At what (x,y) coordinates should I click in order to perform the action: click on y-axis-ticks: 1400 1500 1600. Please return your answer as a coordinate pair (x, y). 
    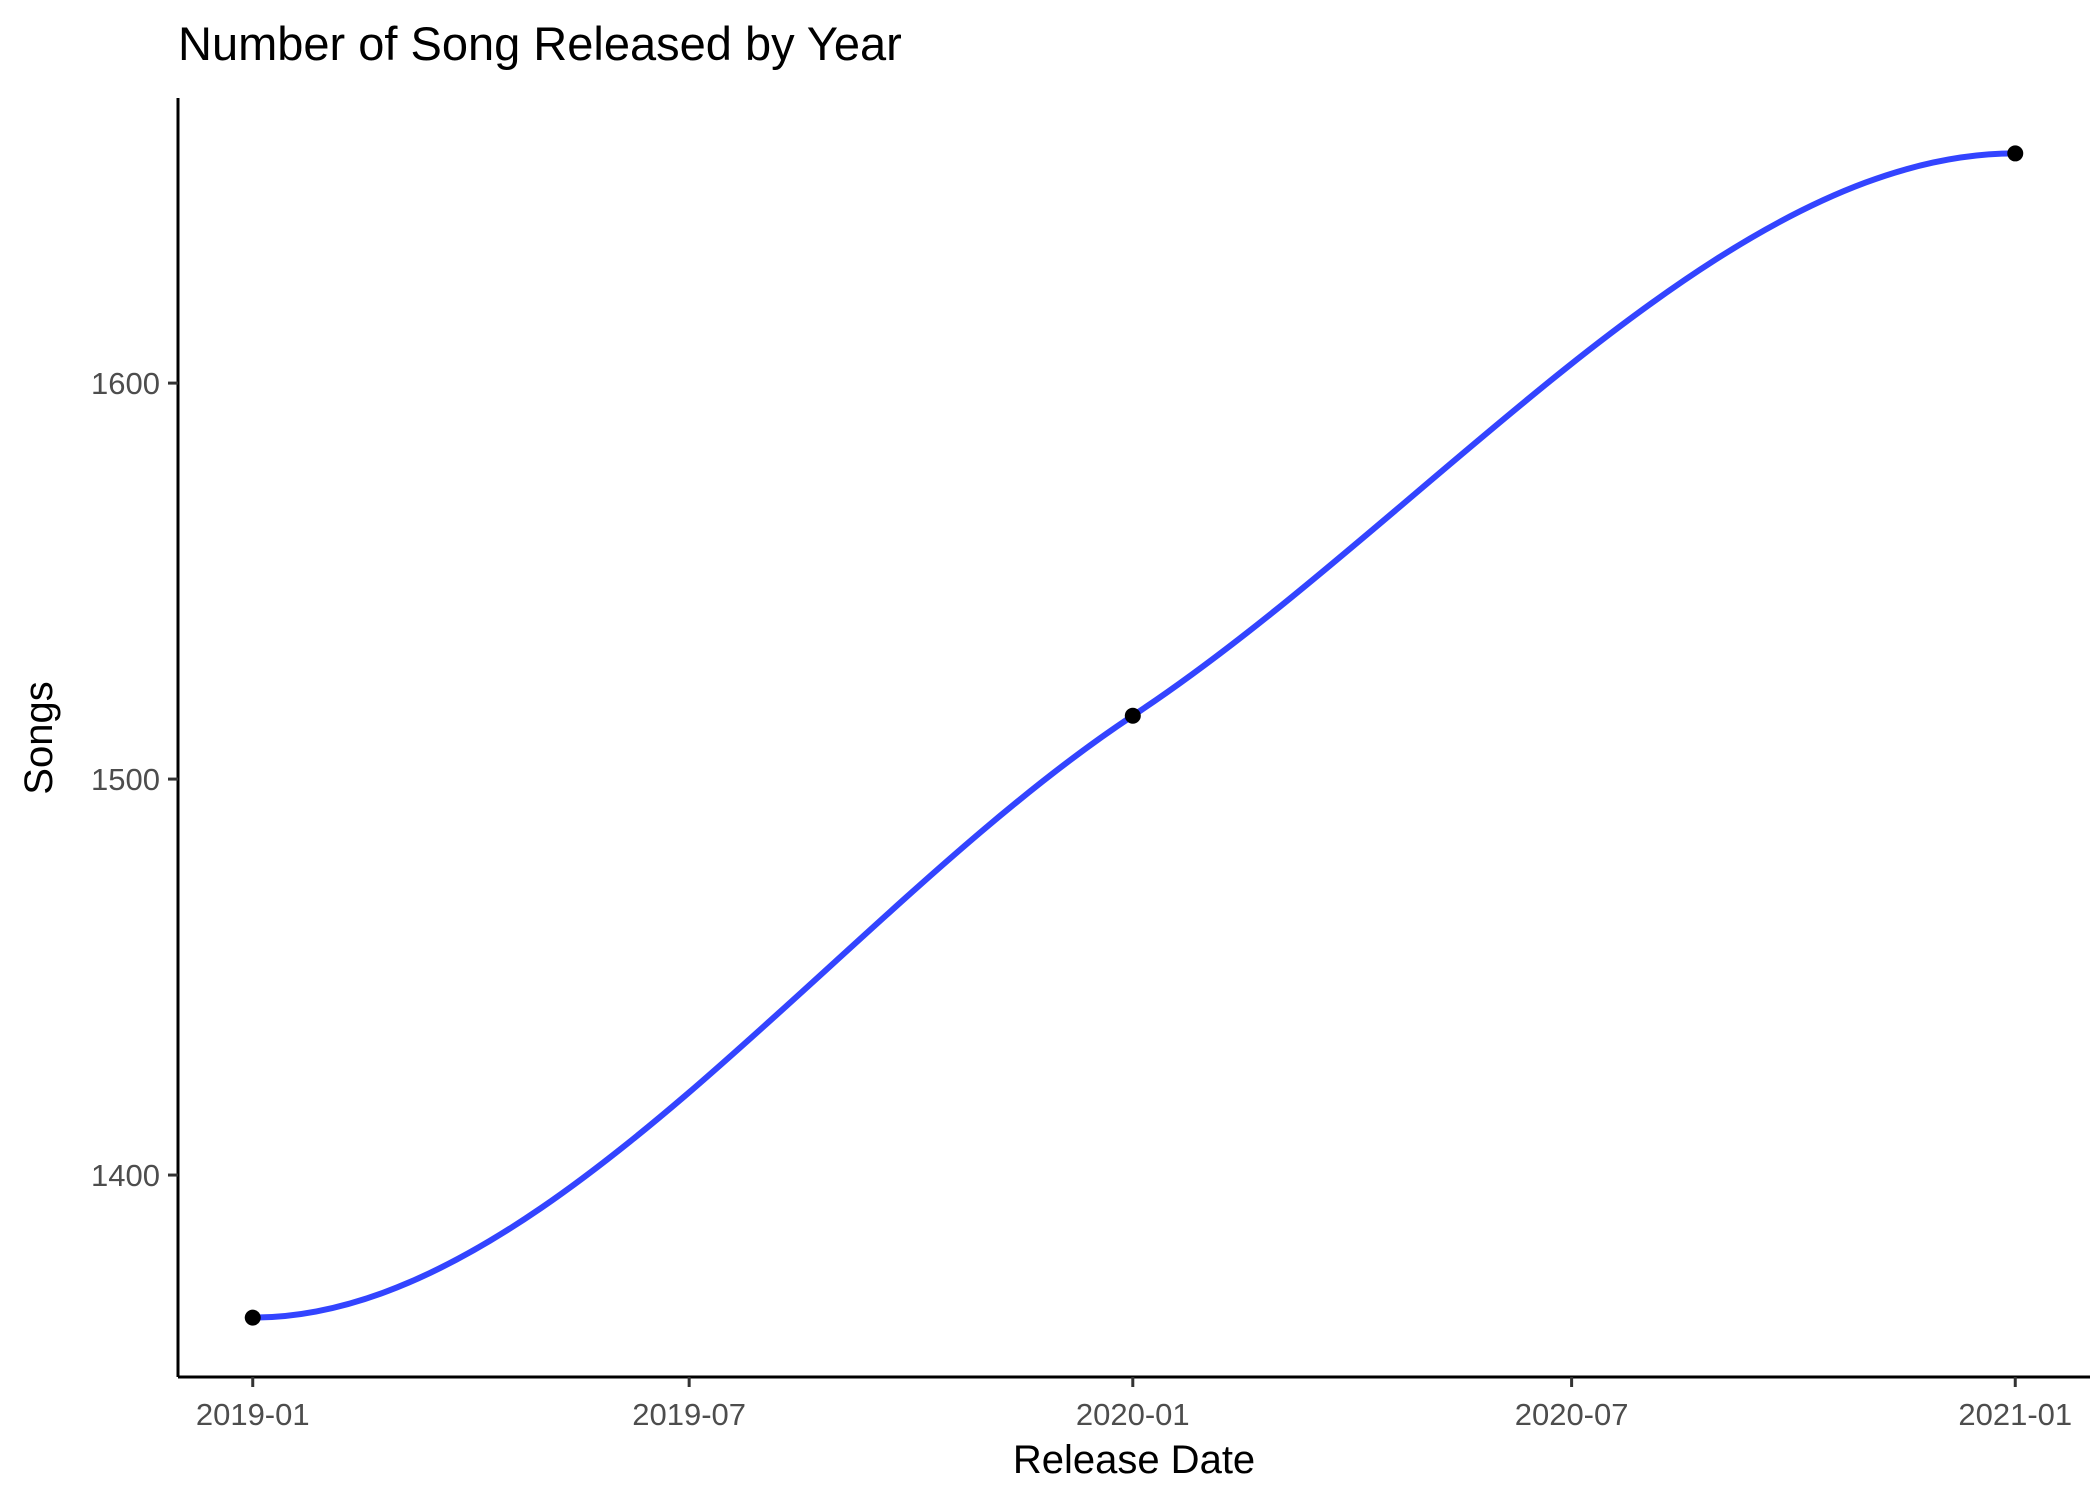
    Looking at the image, I should click on (134, 779).